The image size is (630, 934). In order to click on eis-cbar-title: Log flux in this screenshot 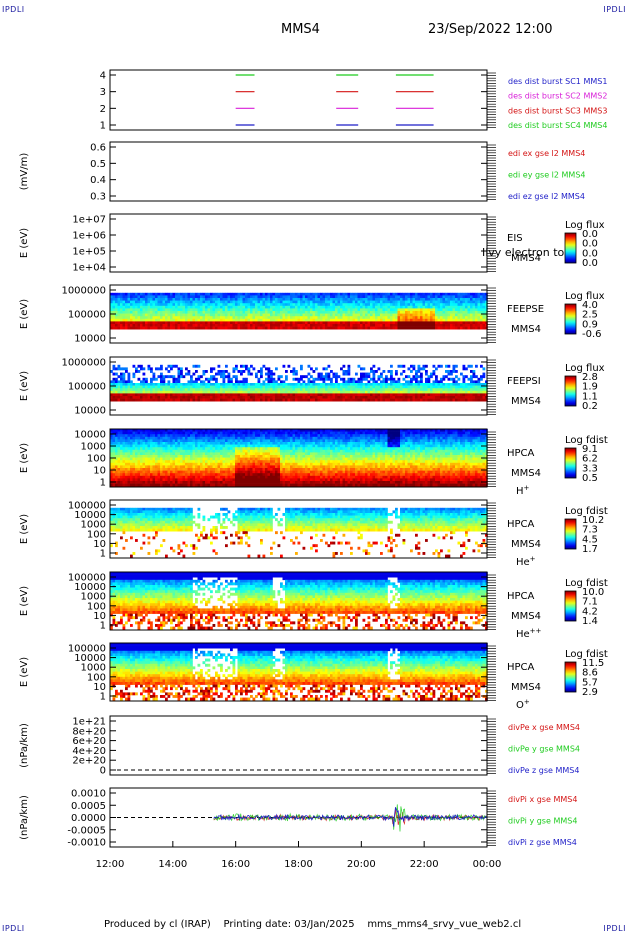, I will do `click(585, 225)`.